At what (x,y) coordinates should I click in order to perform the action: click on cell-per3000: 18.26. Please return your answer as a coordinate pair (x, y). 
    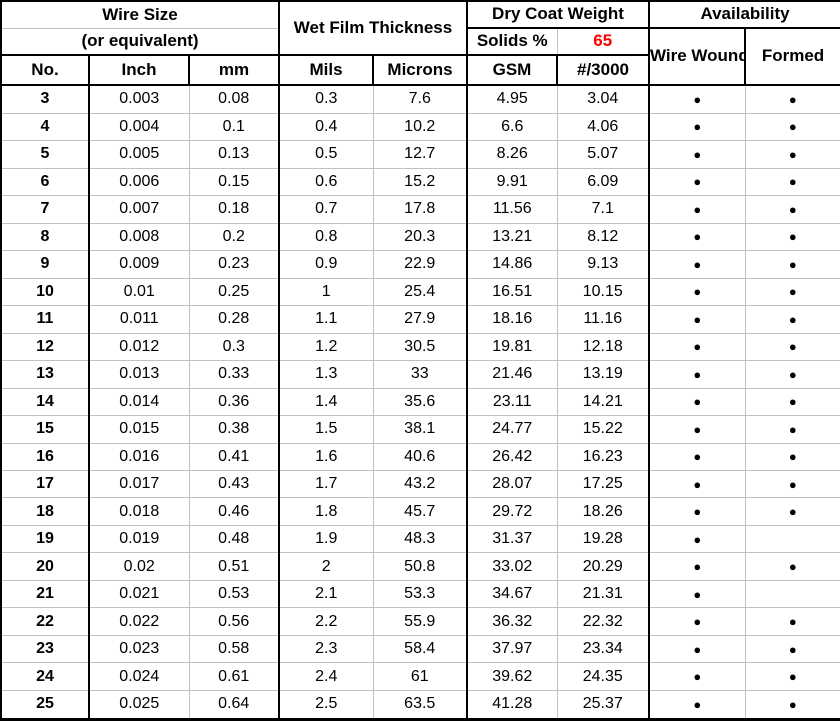
    Looking at the image, I should click on (604, 511).